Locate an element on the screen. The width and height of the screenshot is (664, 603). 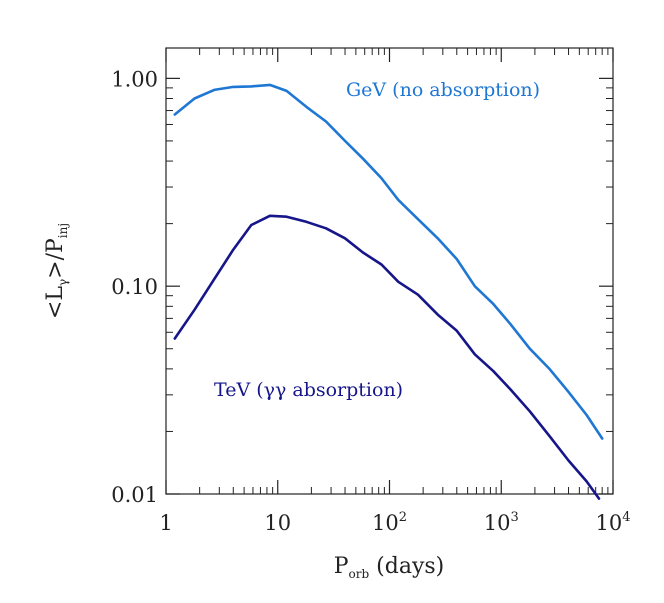
tev-annotation: TeV (γγ absorption) is located at coordinates (308, 390).